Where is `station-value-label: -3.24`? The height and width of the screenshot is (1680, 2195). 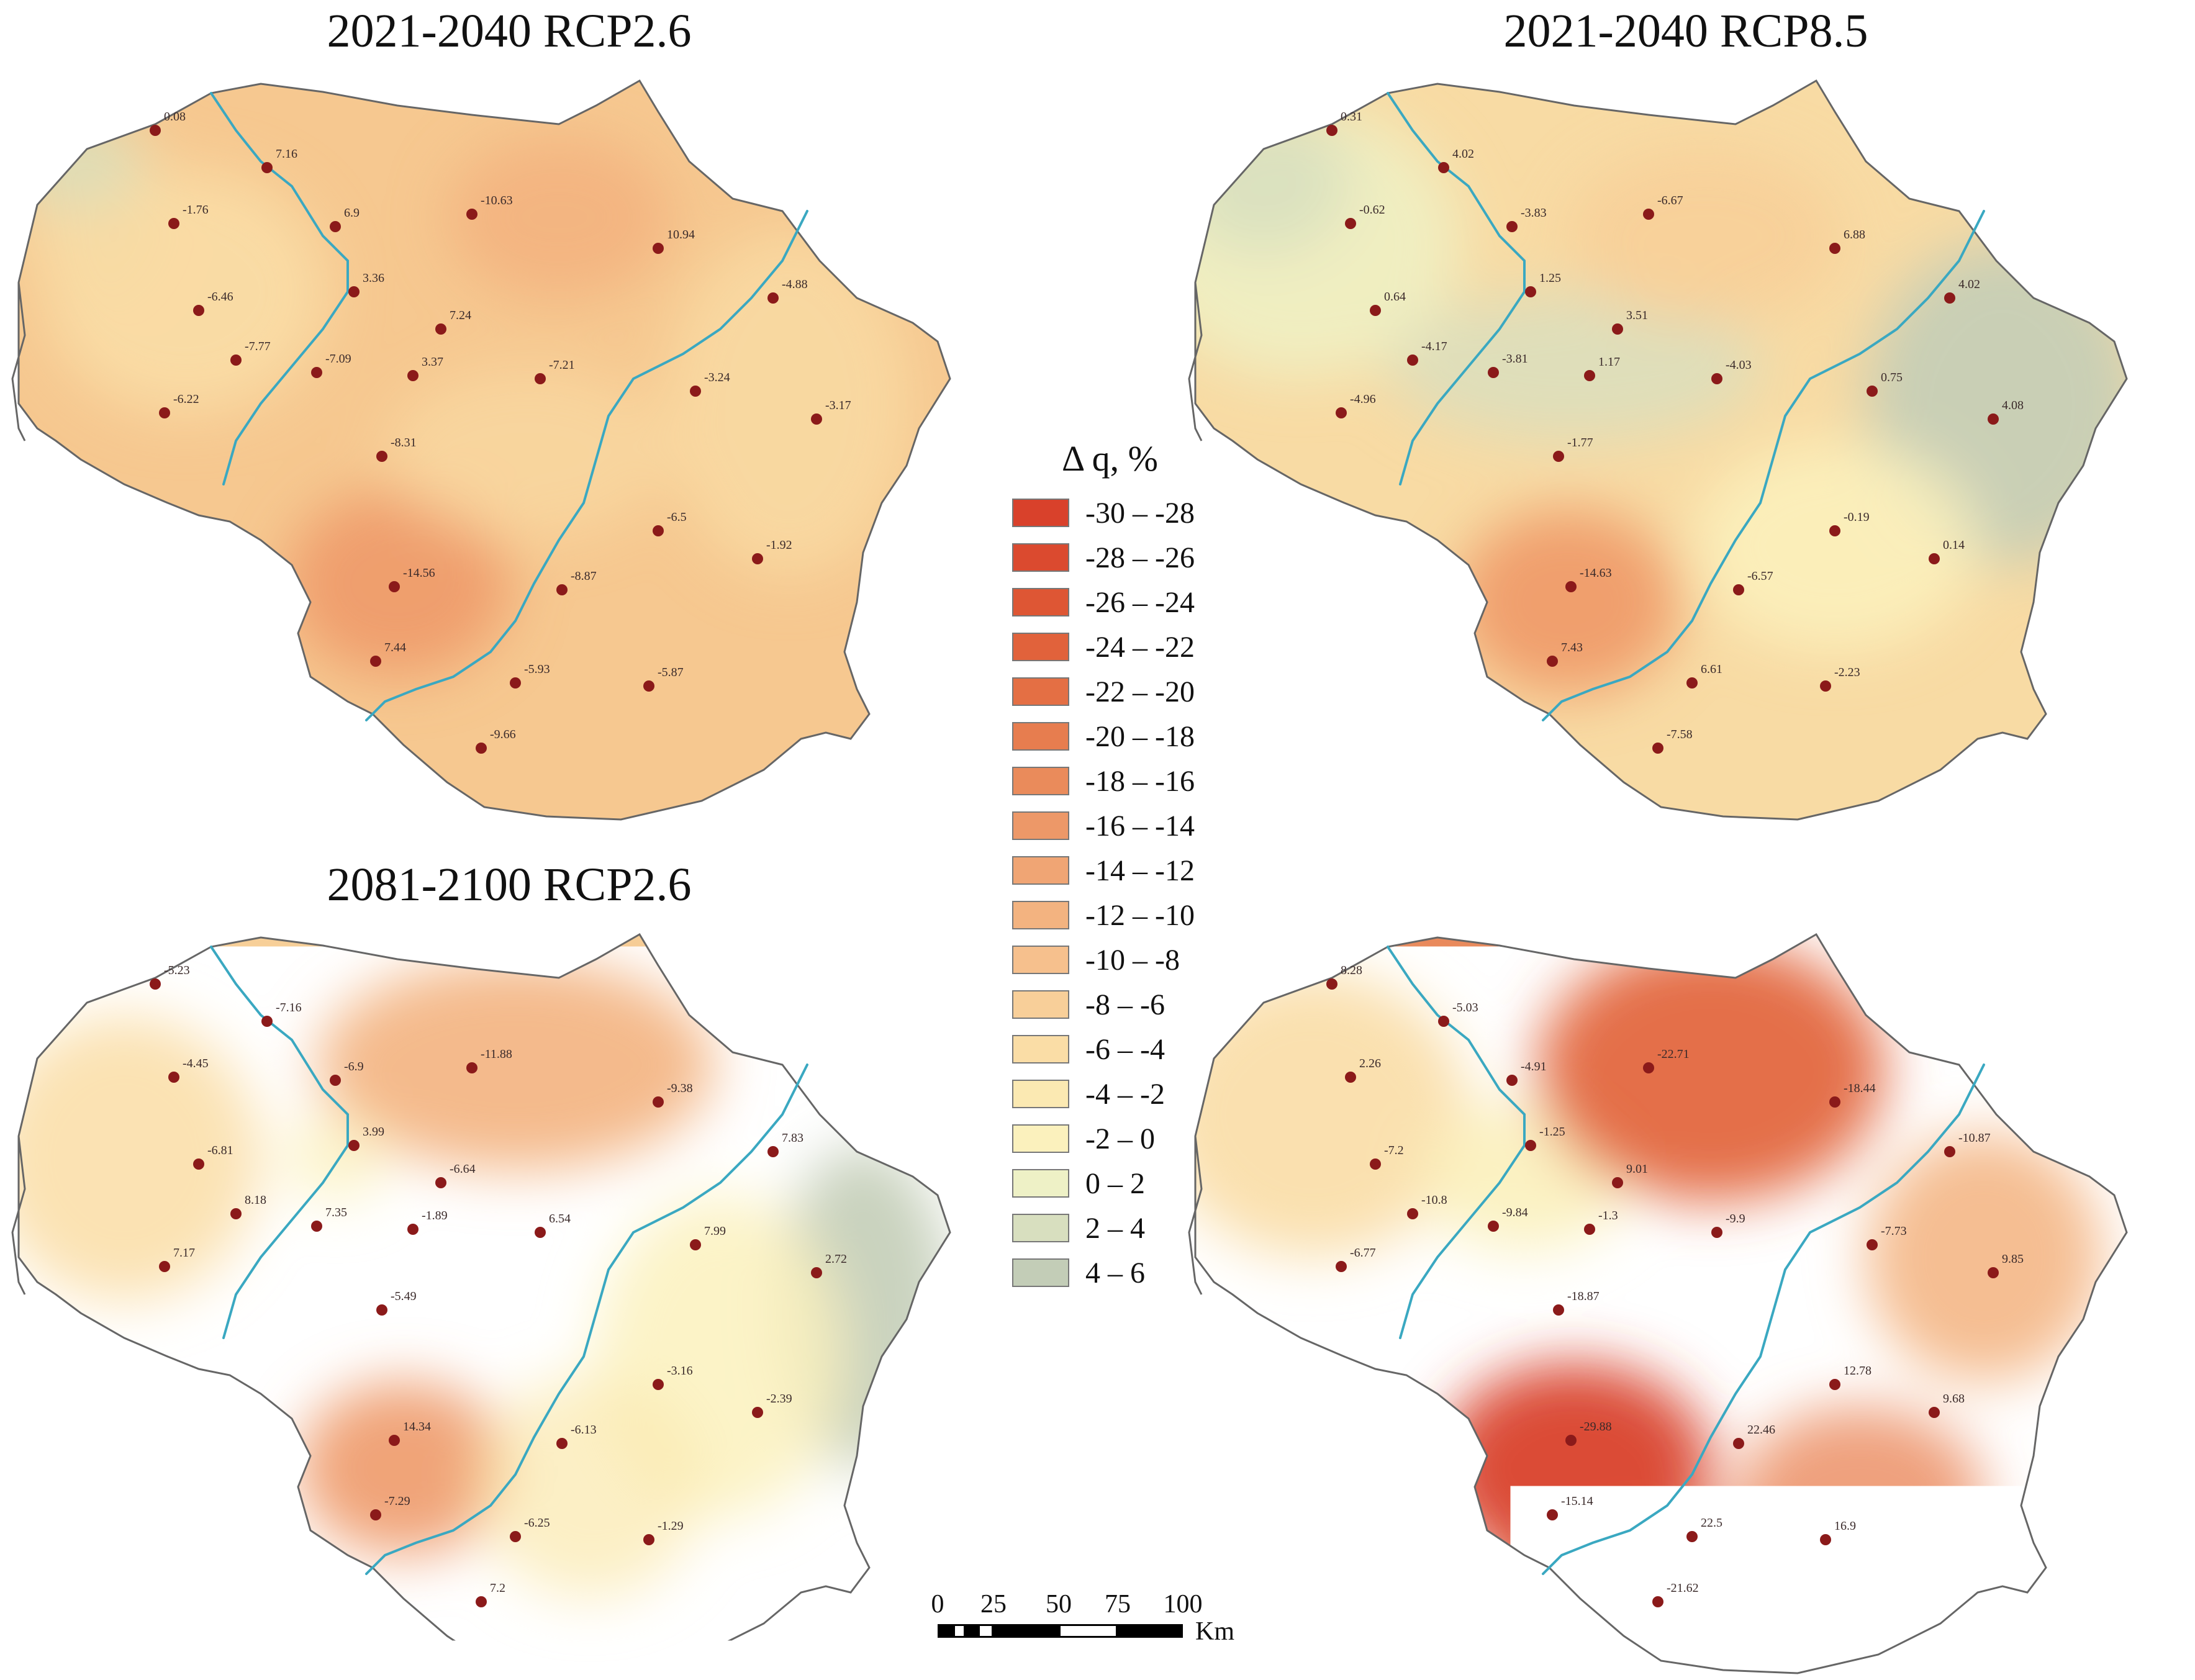
station-value-label: -3.24 is located at coordinates (717, 377).